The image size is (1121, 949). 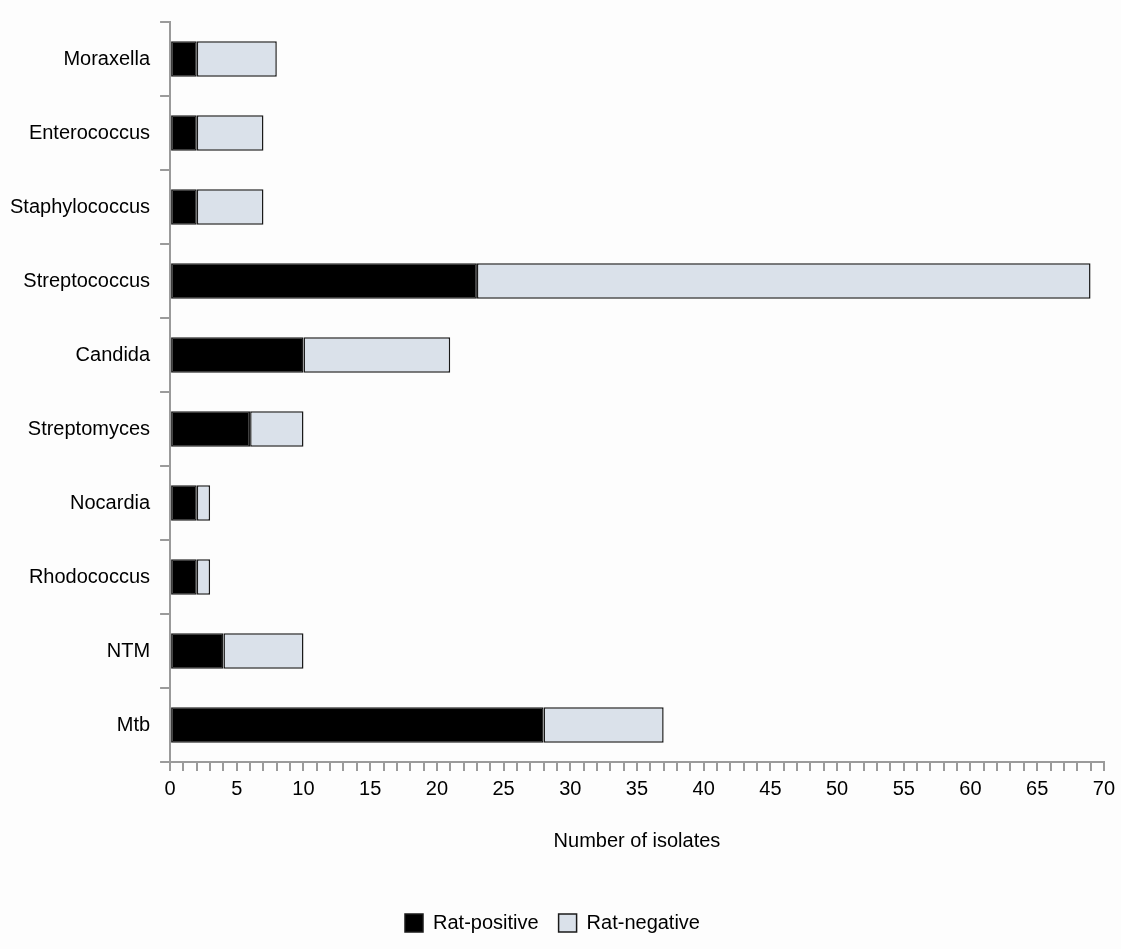 What do you see at coordinates (170, 787) in the screenshot?
I see `x-tick-label: 0` at bounding box center [170, 787].